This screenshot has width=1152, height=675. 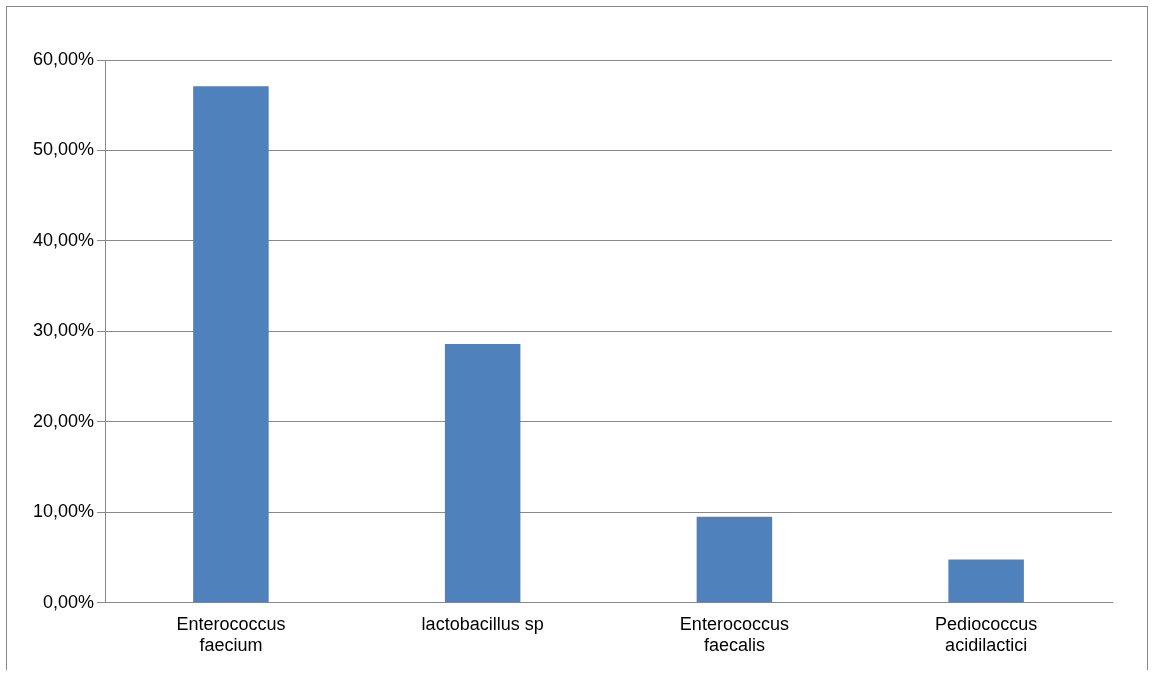 What do you see at coordinates (63, 239) in the screenshot?
I see `y-tick-label: 40,00%` at bounding box center [63, 239].